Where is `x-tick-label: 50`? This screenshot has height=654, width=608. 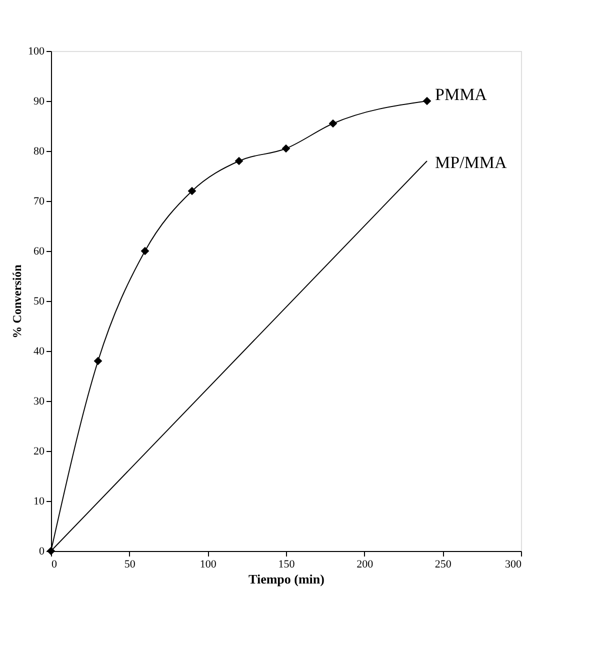
x-tick-label: 50 is located at coordinates (130, 564).